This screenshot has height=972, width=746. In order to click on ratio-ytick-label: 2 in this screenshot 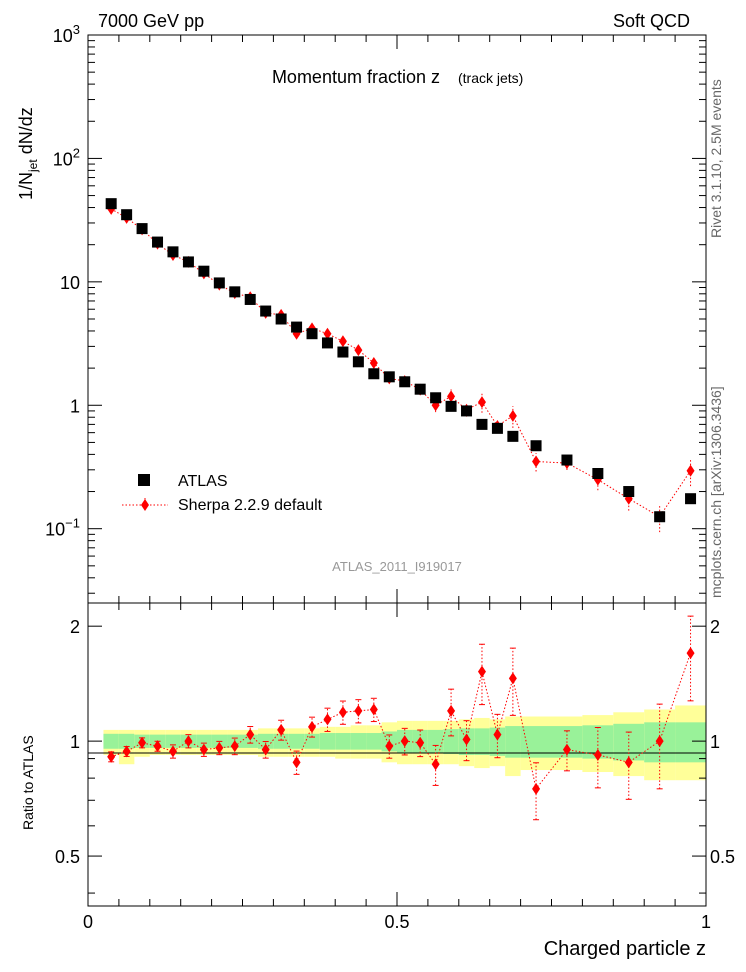, I will do `click(75, 627)`.